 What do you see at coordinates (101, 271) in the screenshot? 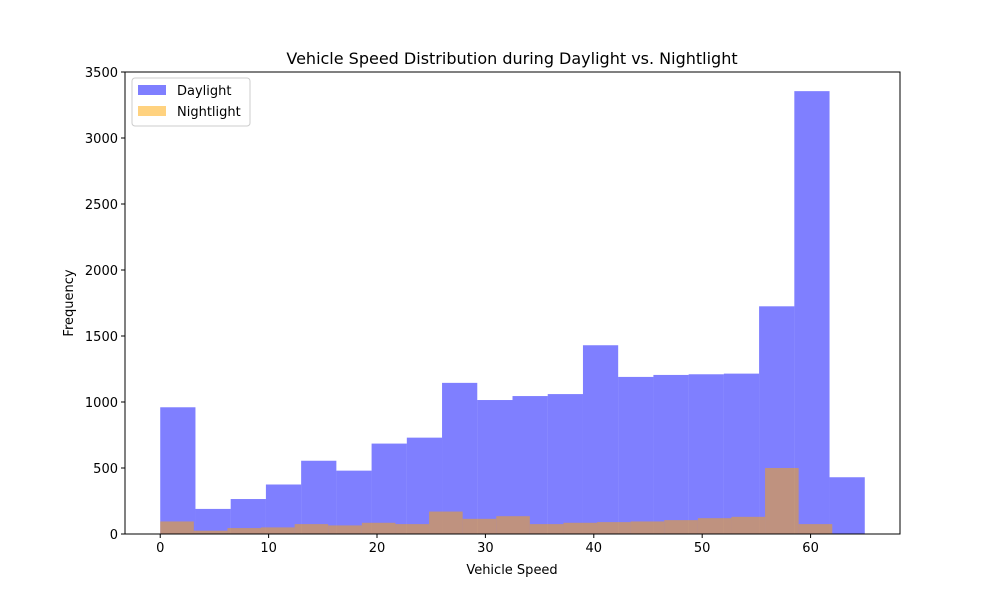
I see `y-tick-label: 2000` at bounding box center [101, 271].